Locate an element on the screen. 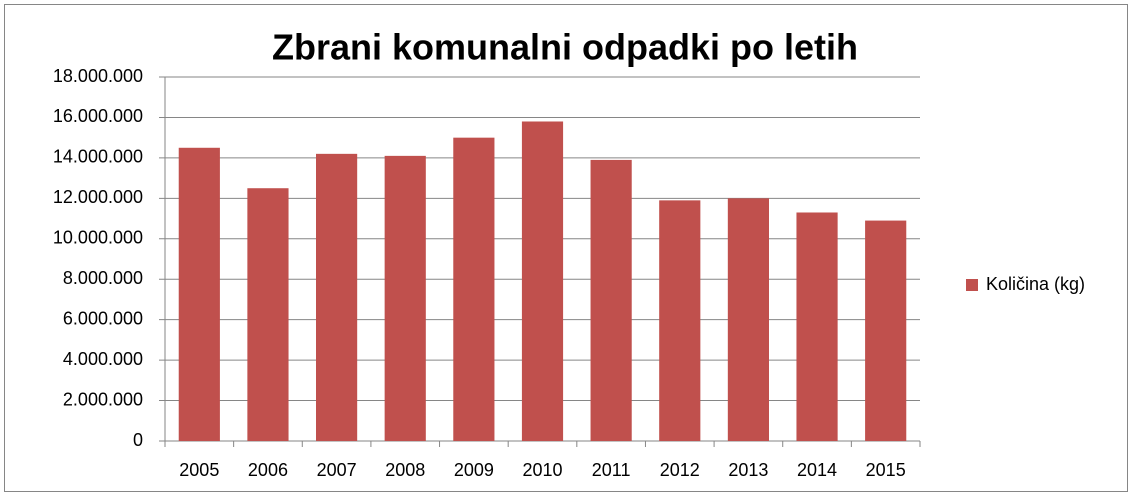 Image resolution: width=1132 pixels, height=495 pixels. y-tick-label: 12.000.000 is located at coordinates (98, 197).